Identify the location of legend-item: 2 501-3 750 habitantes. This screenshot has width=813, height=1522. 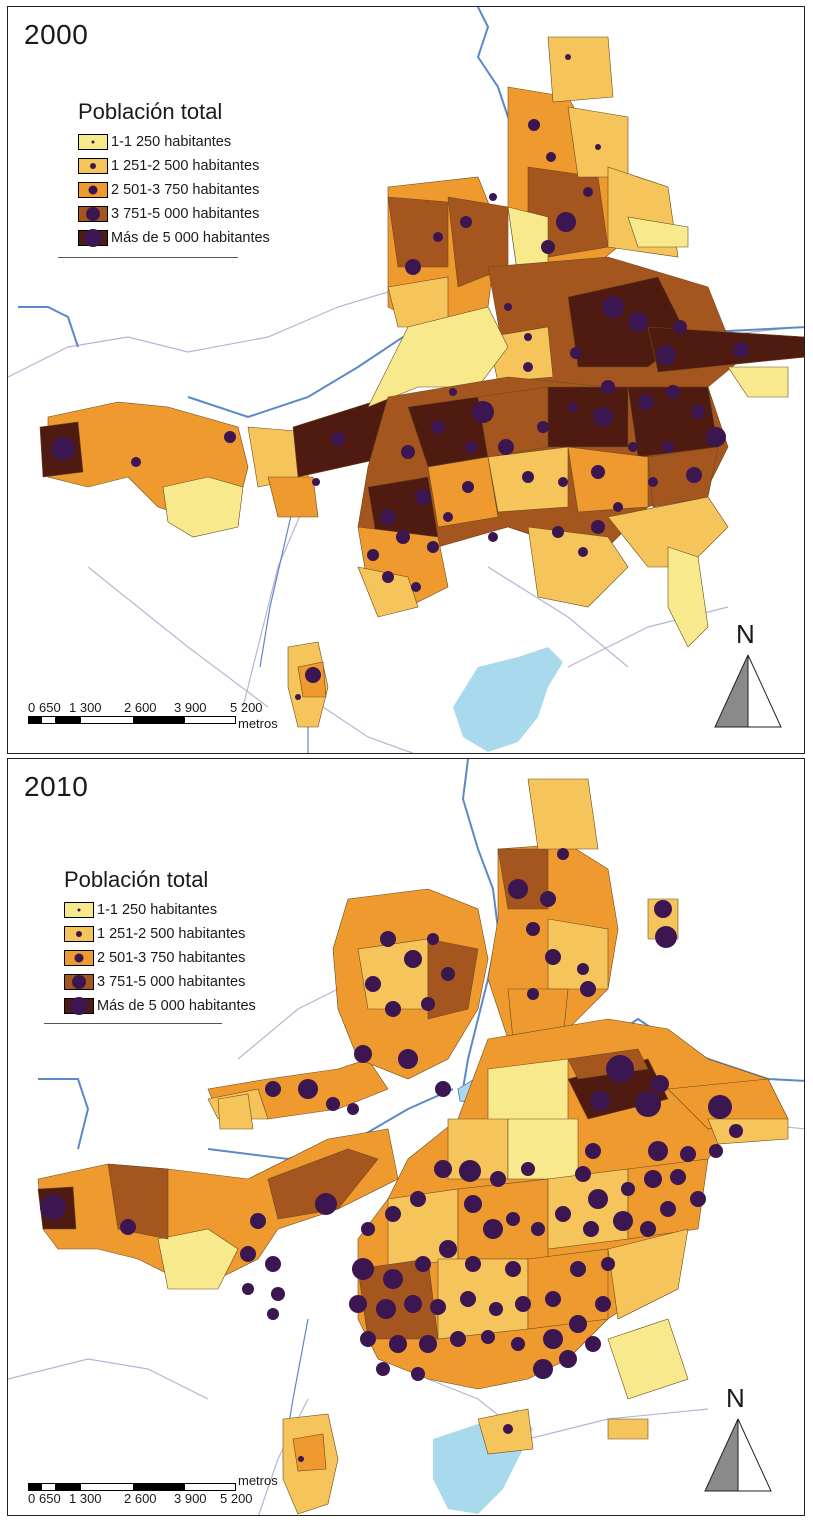
(160, 958).